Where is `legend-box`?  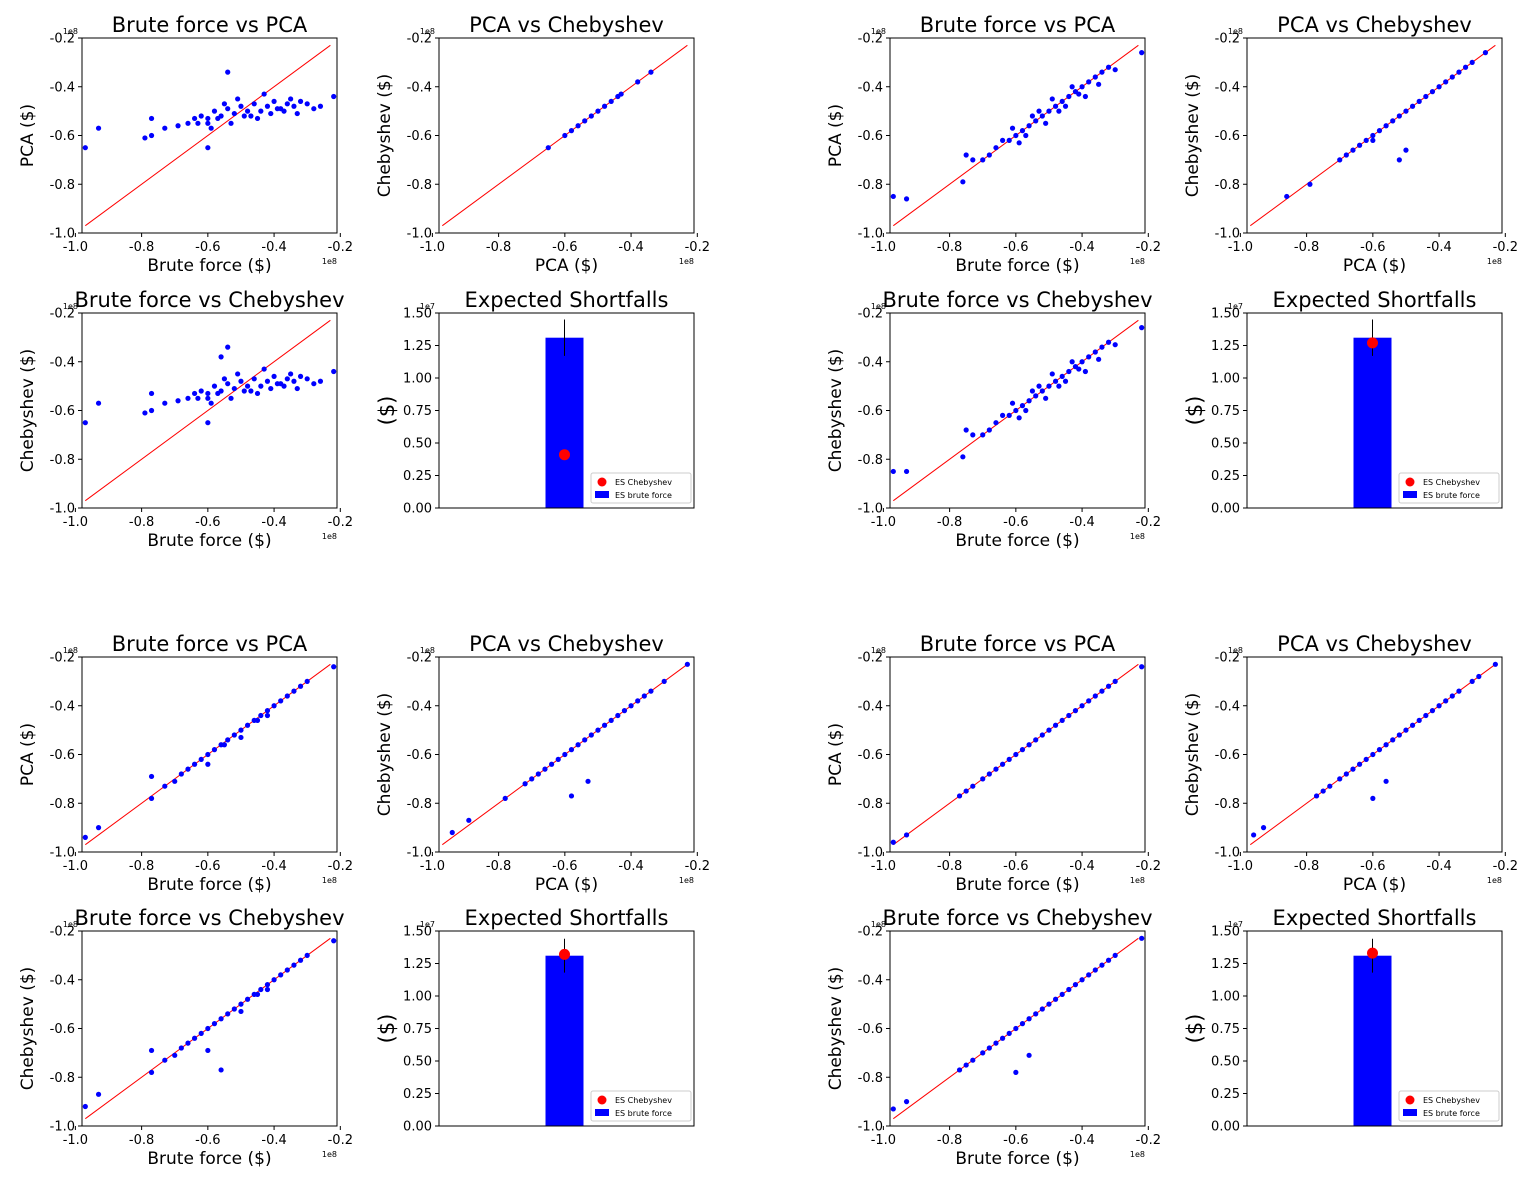 legend-box is located at coordinates (641, 1106).